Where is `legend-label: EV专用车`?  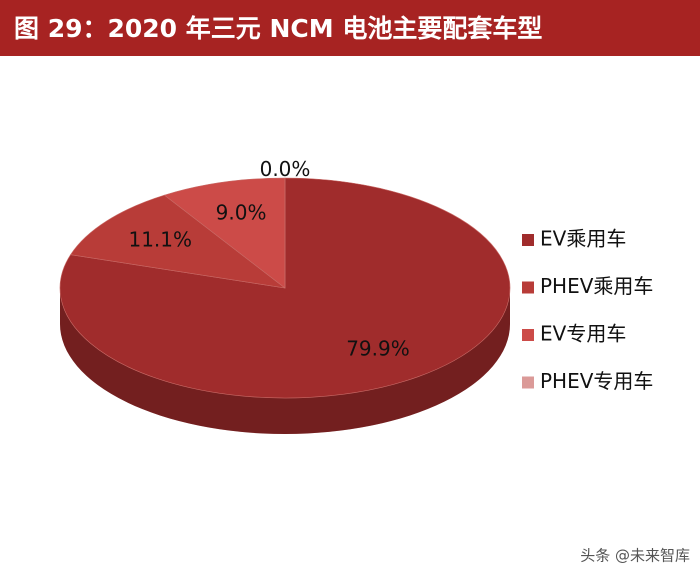 legend-label: EV专用车 is located at coordinates (583, 334).